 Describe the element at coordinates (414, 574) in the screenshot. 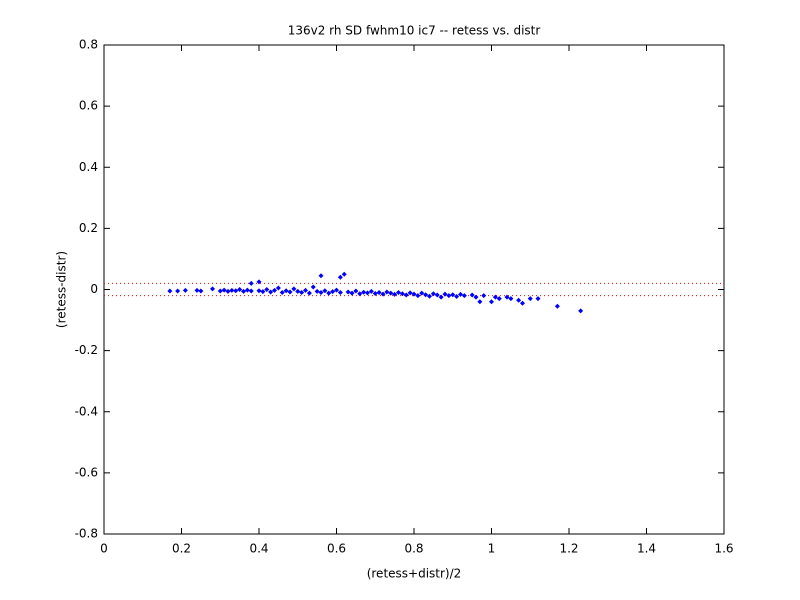

I see `x-axis-label: (retess+distr)/2` at that location.